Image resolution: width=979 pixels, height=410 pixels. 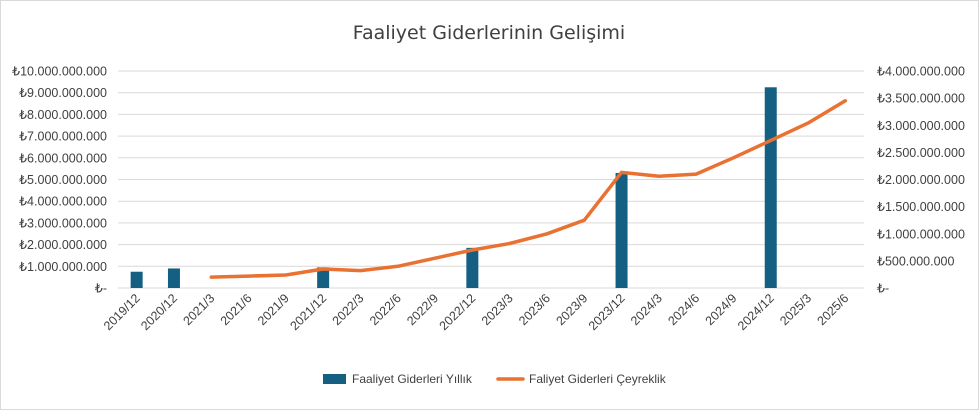 I want to click on y-right-tick-label: ₺2.000.000.000, so click(x=921, y=180).